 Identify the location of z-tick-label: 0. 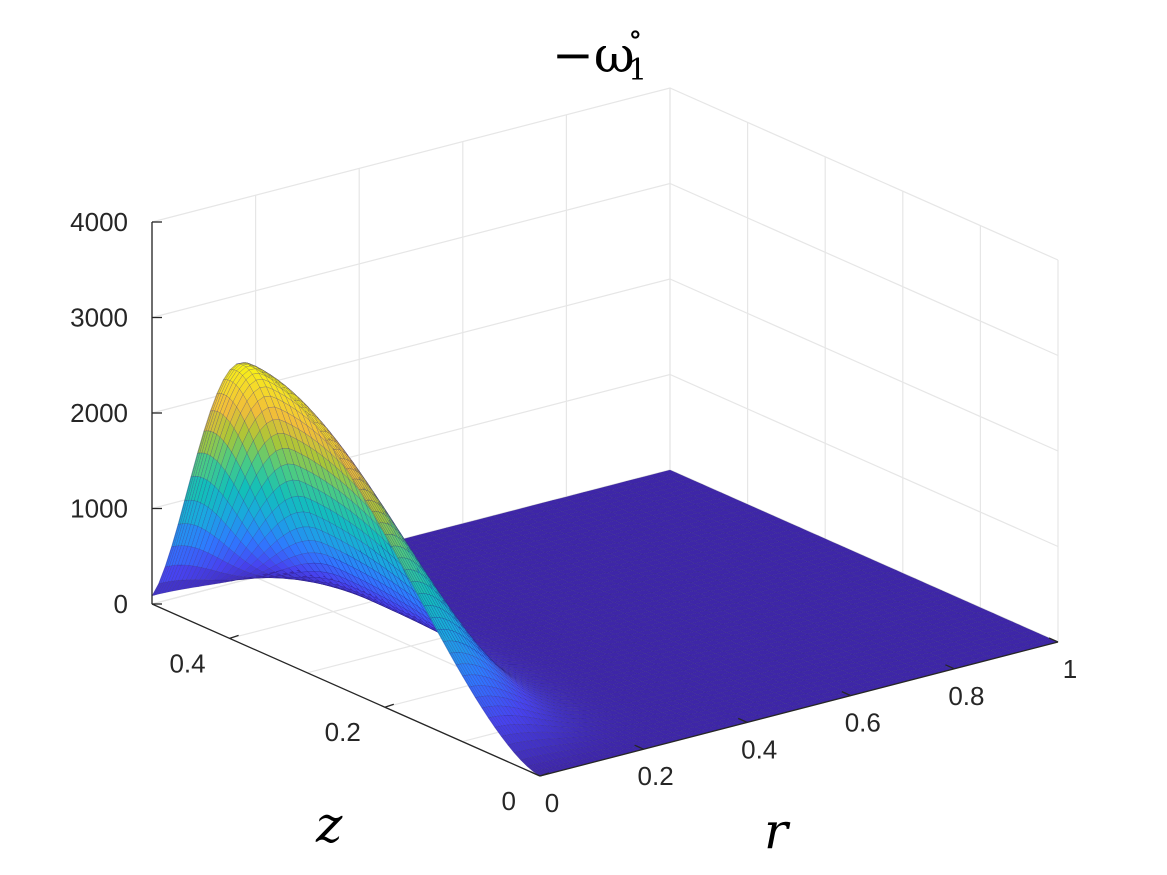
(509, 801).